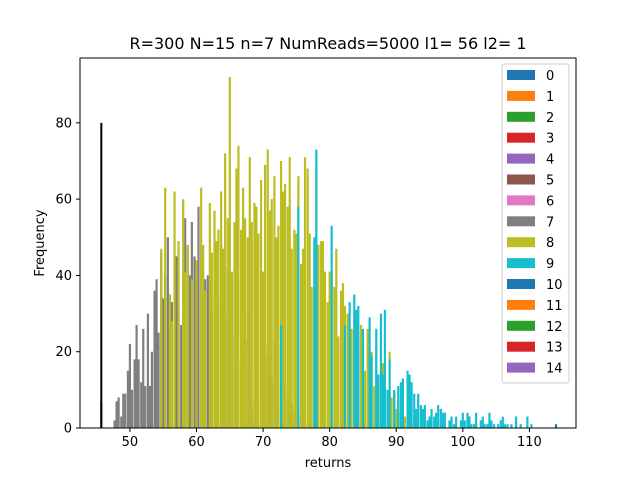 The height and width of the screenshot is (480, 640). Describe the element at coordinates (529, 442) in the screenshot. I see `x-tick-label: 110` at that location.